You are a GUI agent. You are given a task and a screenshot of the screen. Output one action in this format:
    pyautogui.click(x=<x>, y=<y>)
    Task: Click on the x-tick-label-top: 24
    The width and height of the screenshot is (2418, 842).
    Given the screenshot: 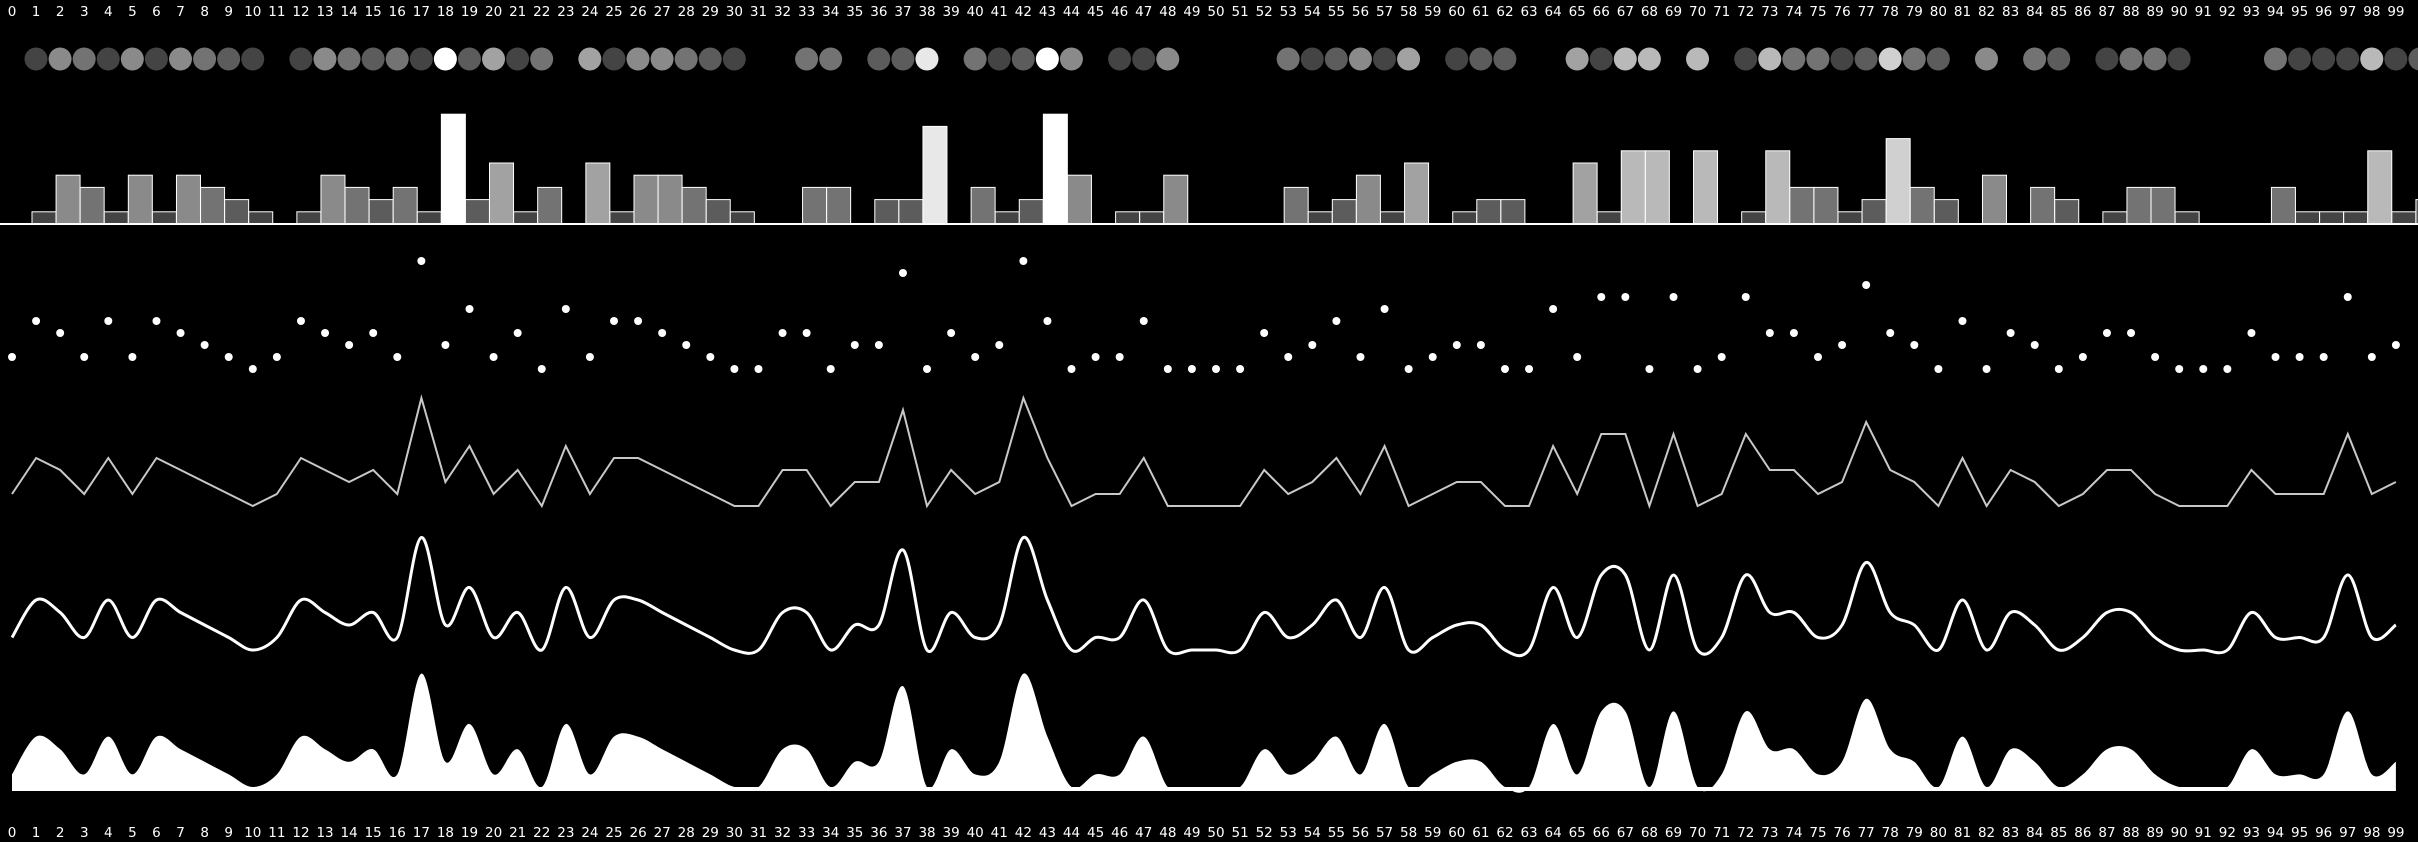 What is the action you would take?
    pyautogui.click(x=589, y=12)
    